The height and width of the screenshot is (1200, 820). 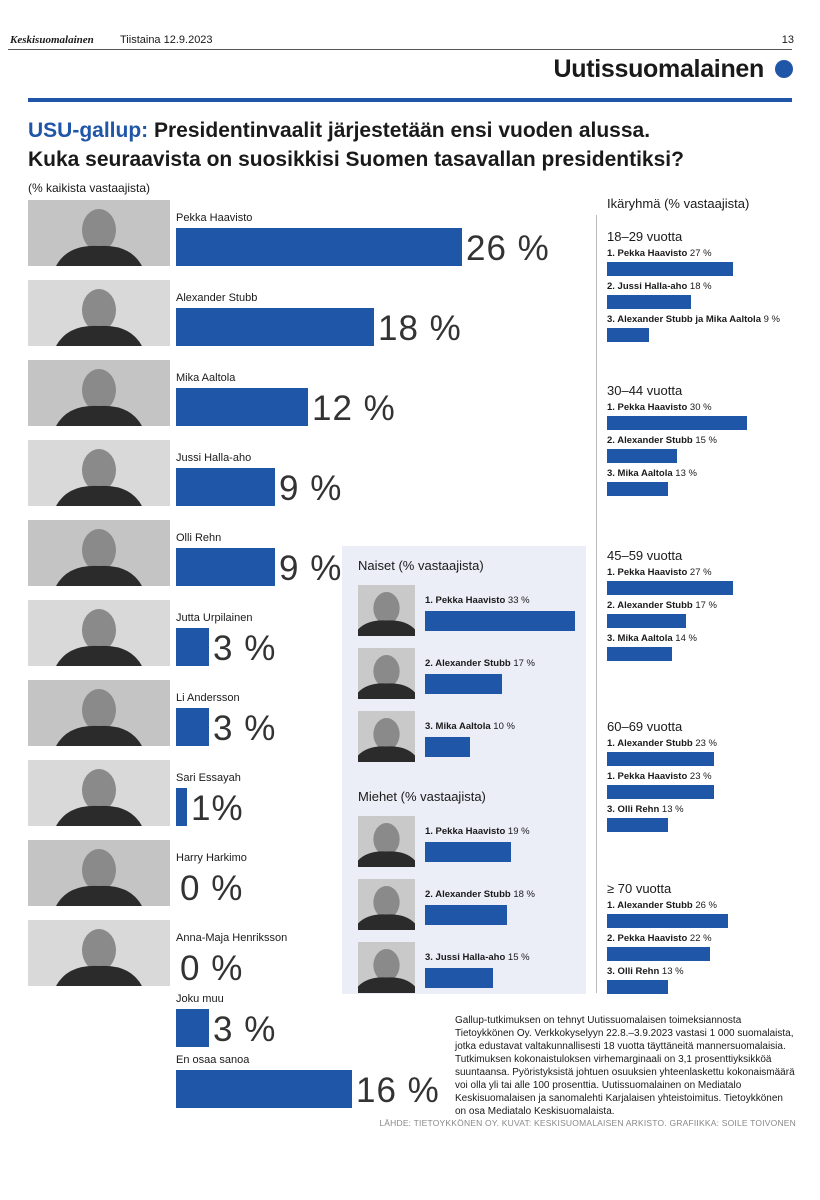 What do you see at coordinates (208, 698) in the screenshot?
I see `candidate-name: Li Andersson` at bounding box center [208, 698].